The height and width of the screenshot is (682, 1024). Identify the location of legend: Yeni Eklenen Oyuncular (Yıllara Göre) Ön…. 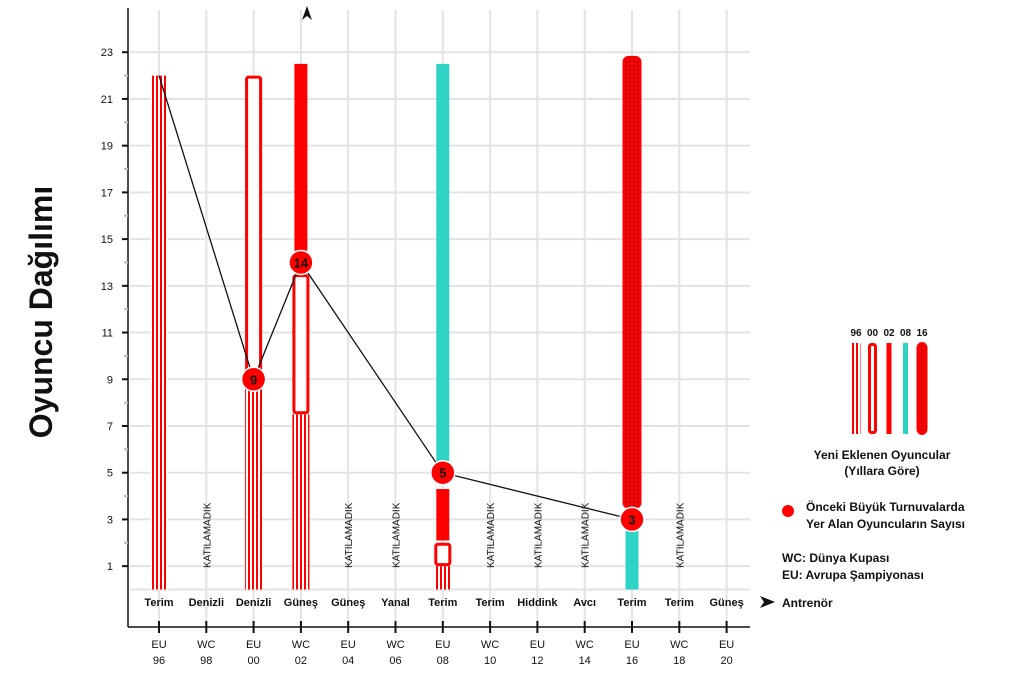
(873, 455).